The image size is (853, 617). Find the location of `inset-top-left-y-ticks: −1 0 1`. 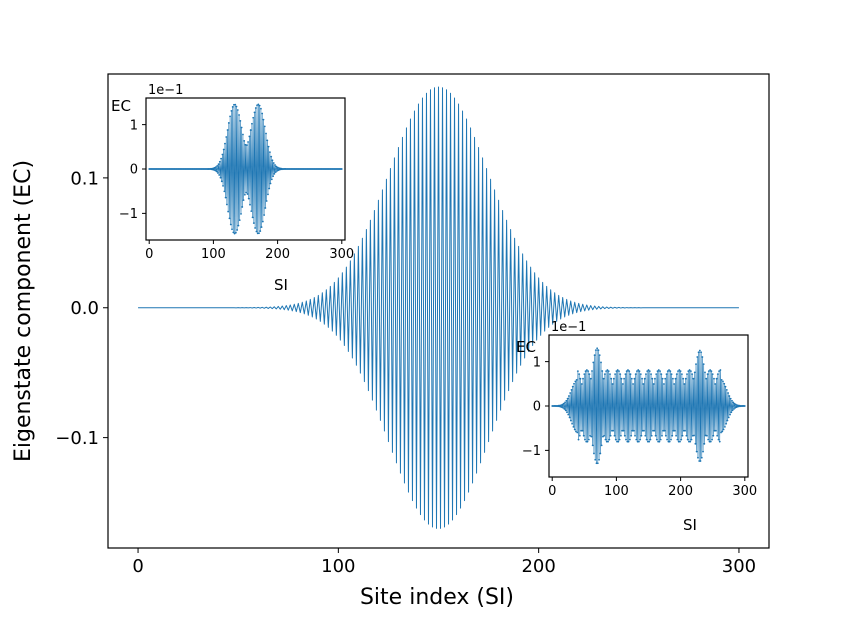

inset-top-left-y-ticks: −1 0 1 is located at coordinates (132, 170).